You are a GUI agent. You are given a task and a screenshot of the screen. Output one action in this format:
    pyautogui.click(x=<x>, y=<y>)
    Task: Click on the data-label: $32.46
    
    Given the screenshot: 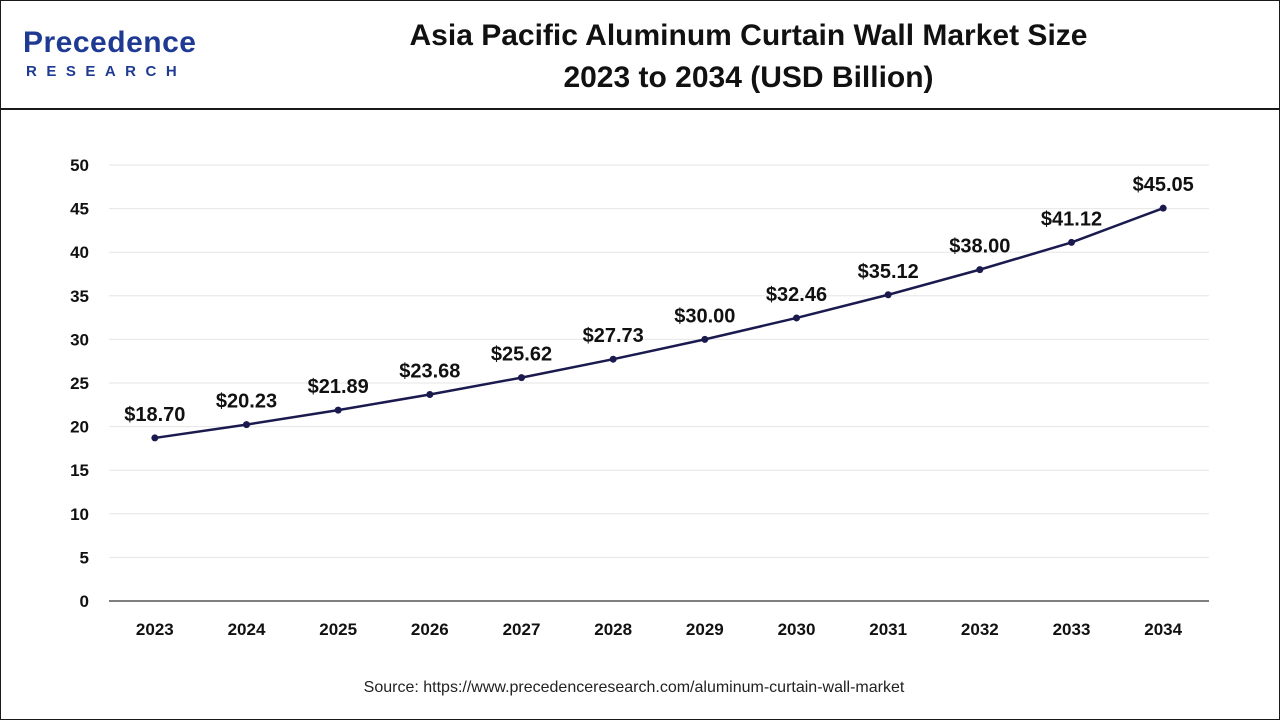 What is the action you would take?
    pyautogui.click(x=796, y=295)
    